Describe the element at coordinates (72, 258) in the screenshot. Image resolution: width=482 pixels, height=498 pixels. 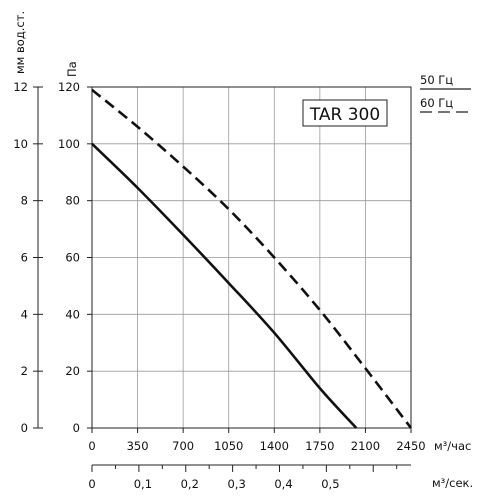
I see `pa-axis-tick-label: 60` at that location.